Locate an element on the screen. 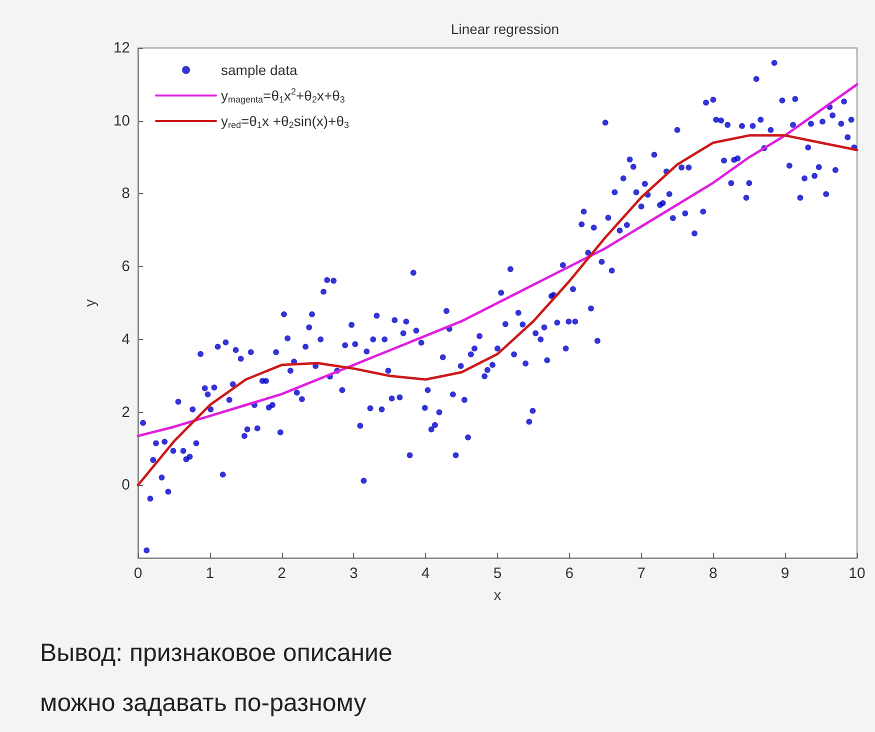 The width and height of the screenshot is (875, 732). y-tick-label: 10 is located at coordinates (121, 121).